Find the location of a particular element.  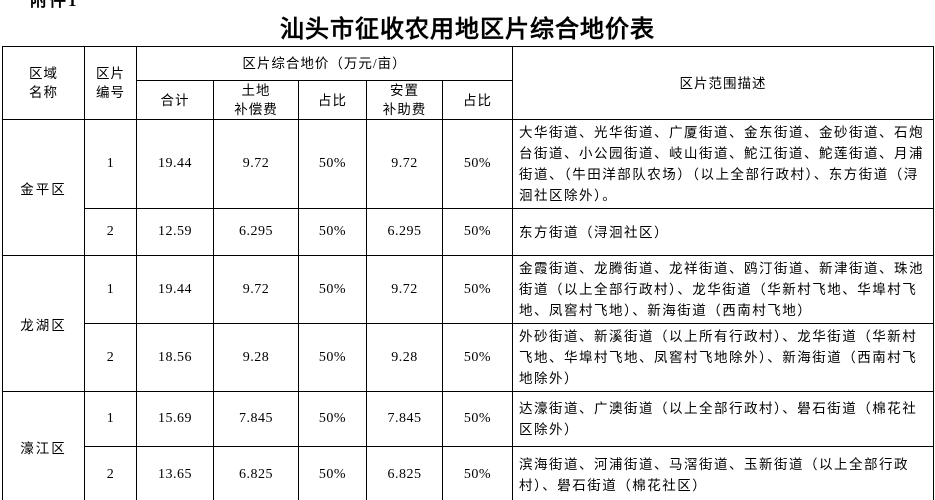

total-cell: 15.69 is located at coordinates (175, 419).